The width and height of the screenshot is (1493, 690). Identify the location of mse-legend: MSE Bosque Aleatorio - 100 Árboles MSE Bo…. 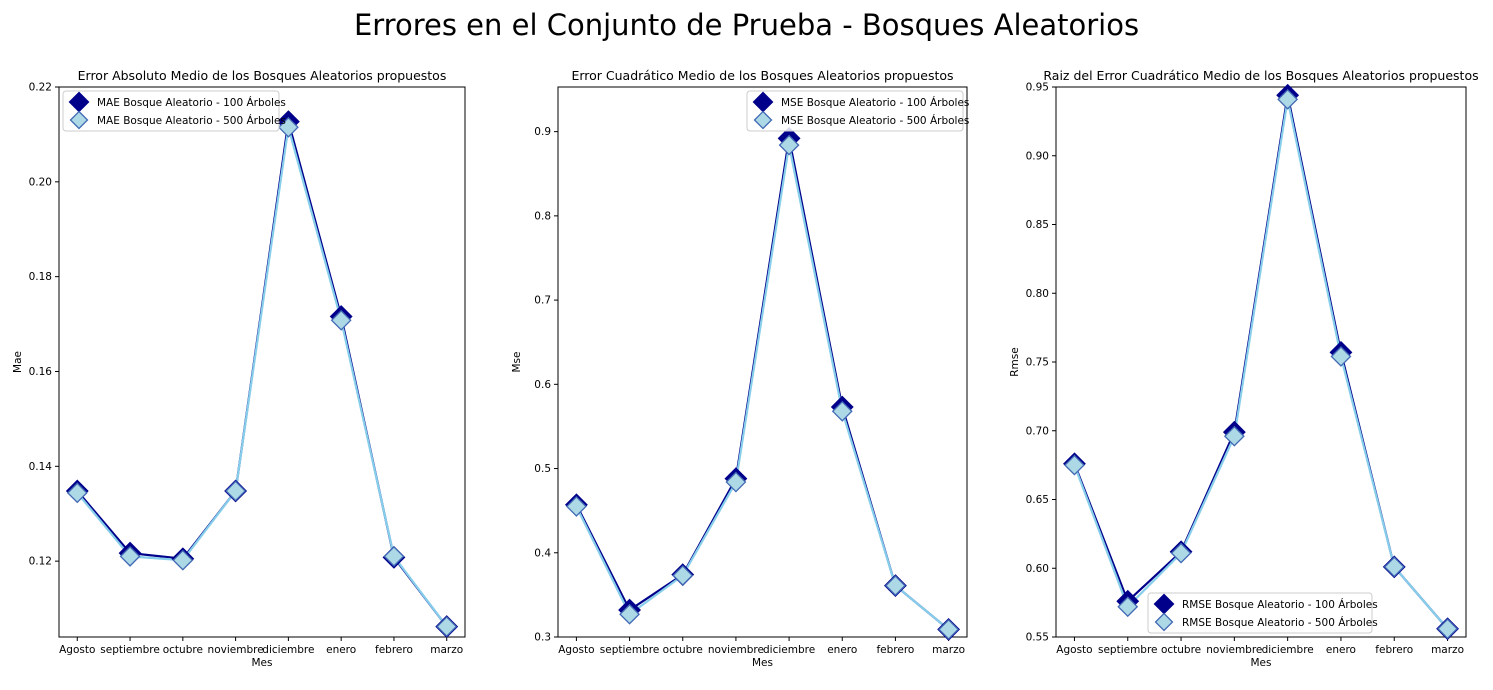
(857, 111).